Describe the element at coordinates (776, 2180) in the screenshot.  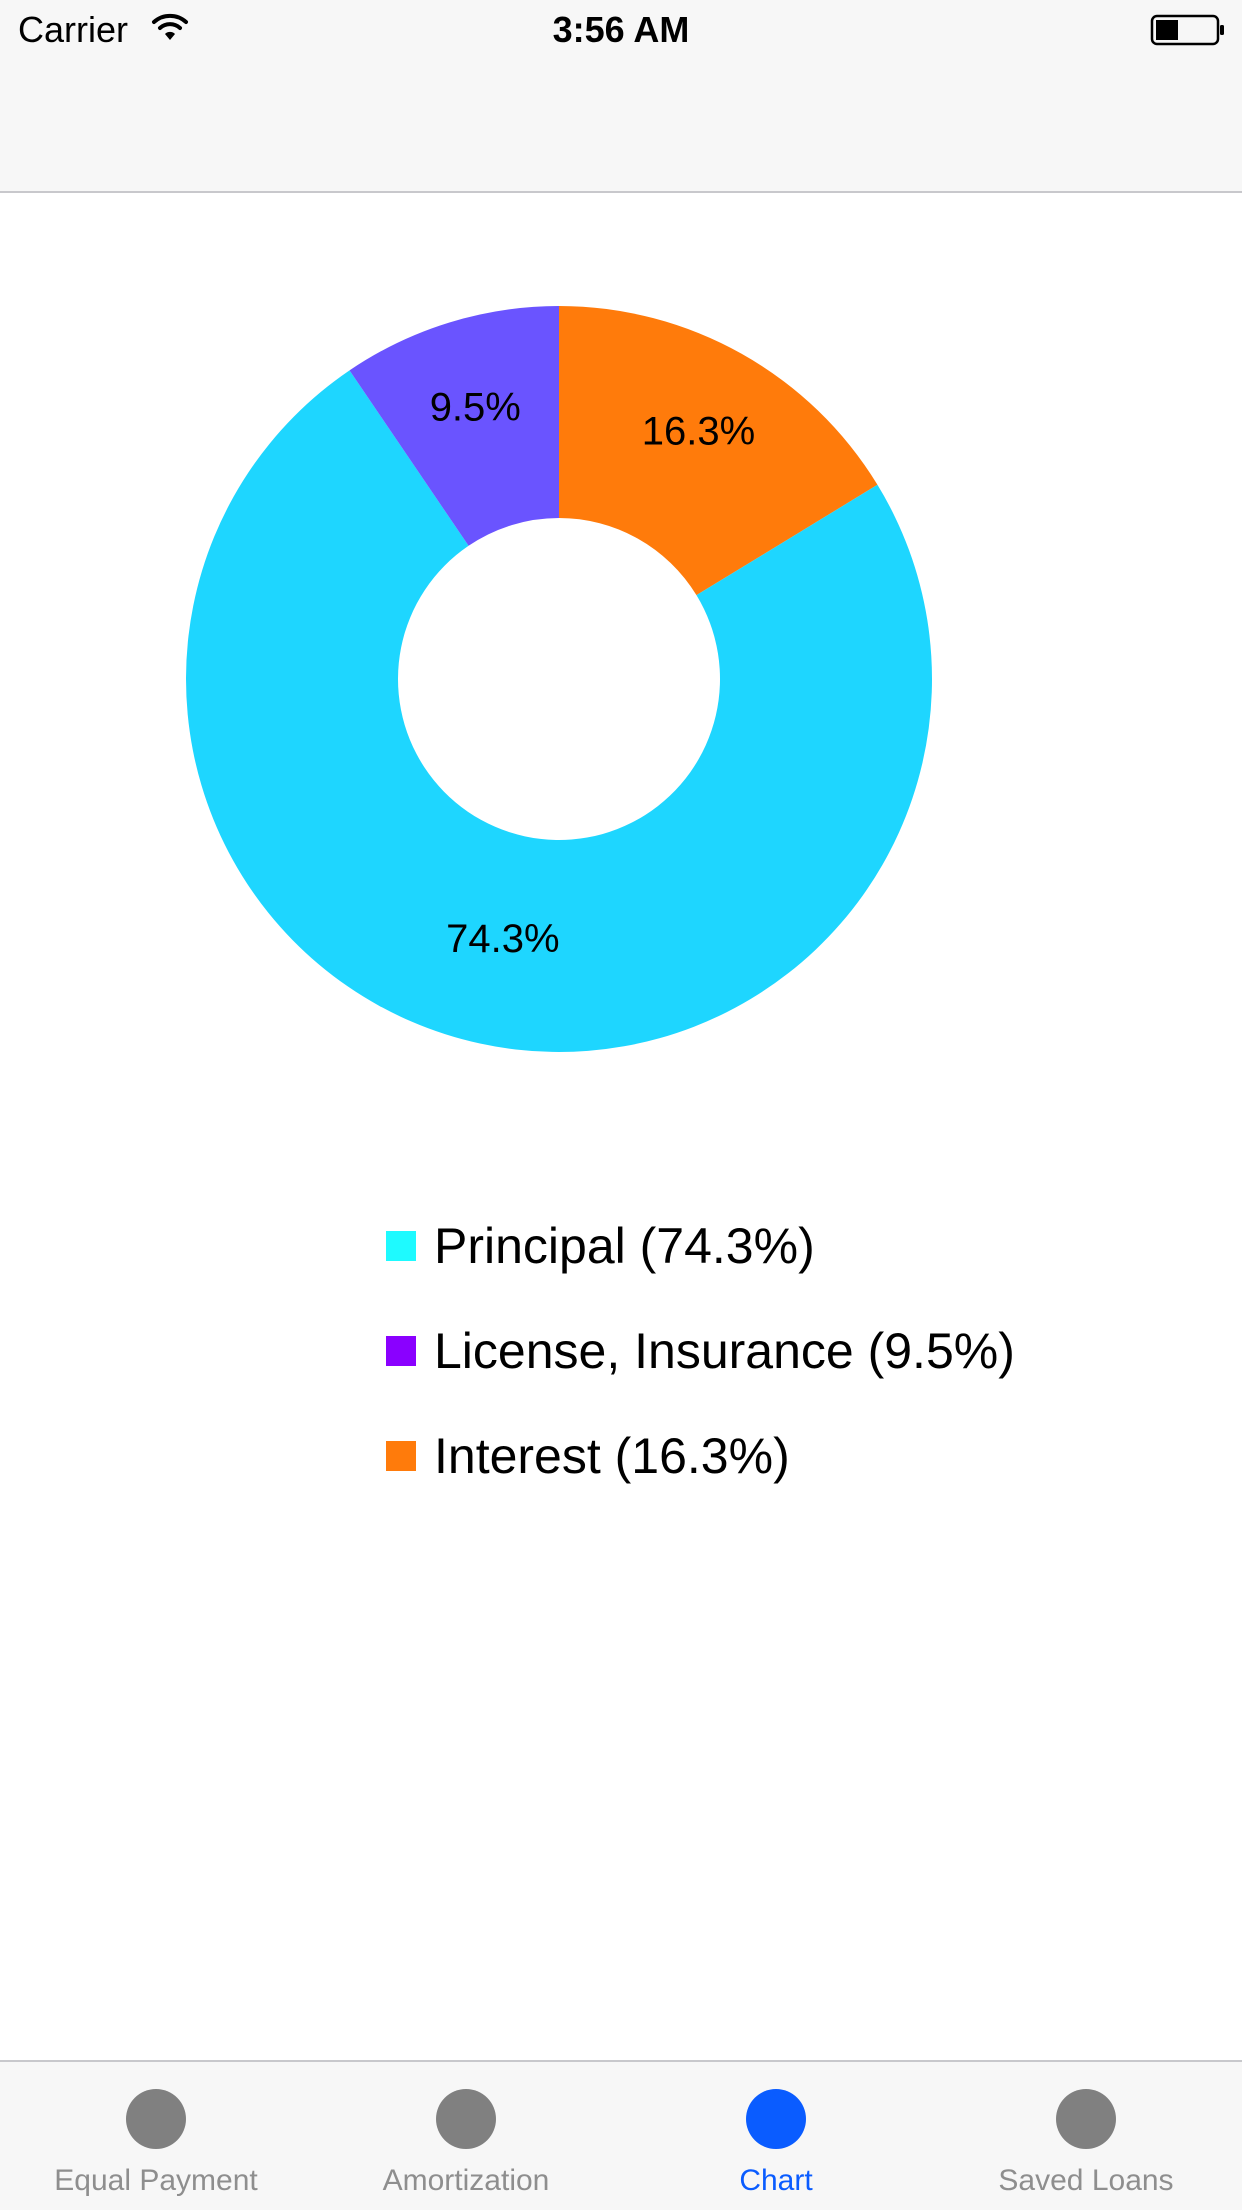
I see `tab-label: Chart` at that location.